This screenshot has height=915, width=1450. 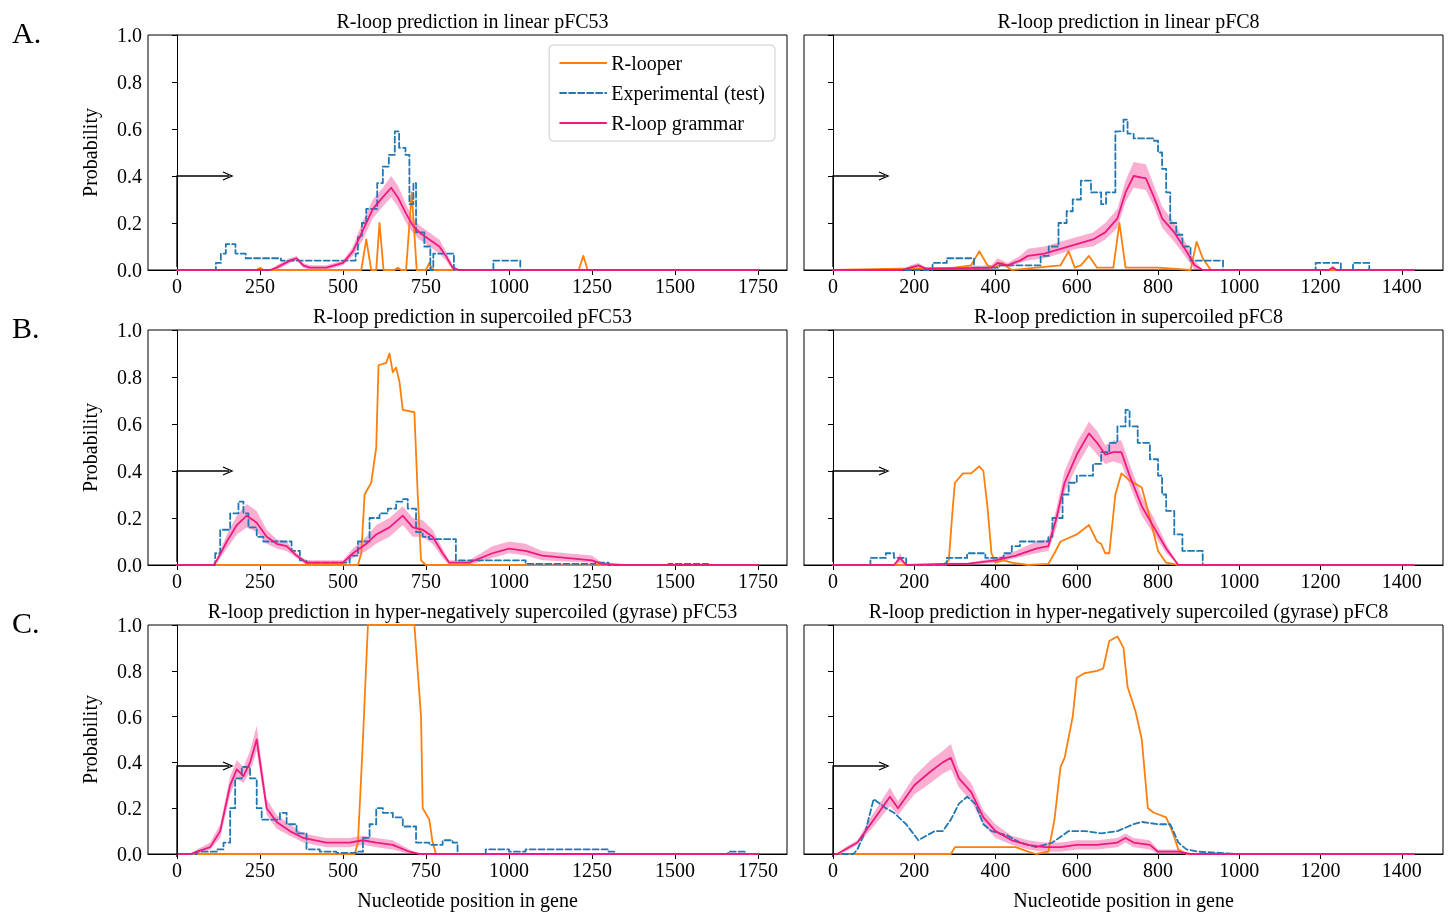 I want to click on chart-title: R-loop prediction in linear pFC8, so click(x=1128, y=21).